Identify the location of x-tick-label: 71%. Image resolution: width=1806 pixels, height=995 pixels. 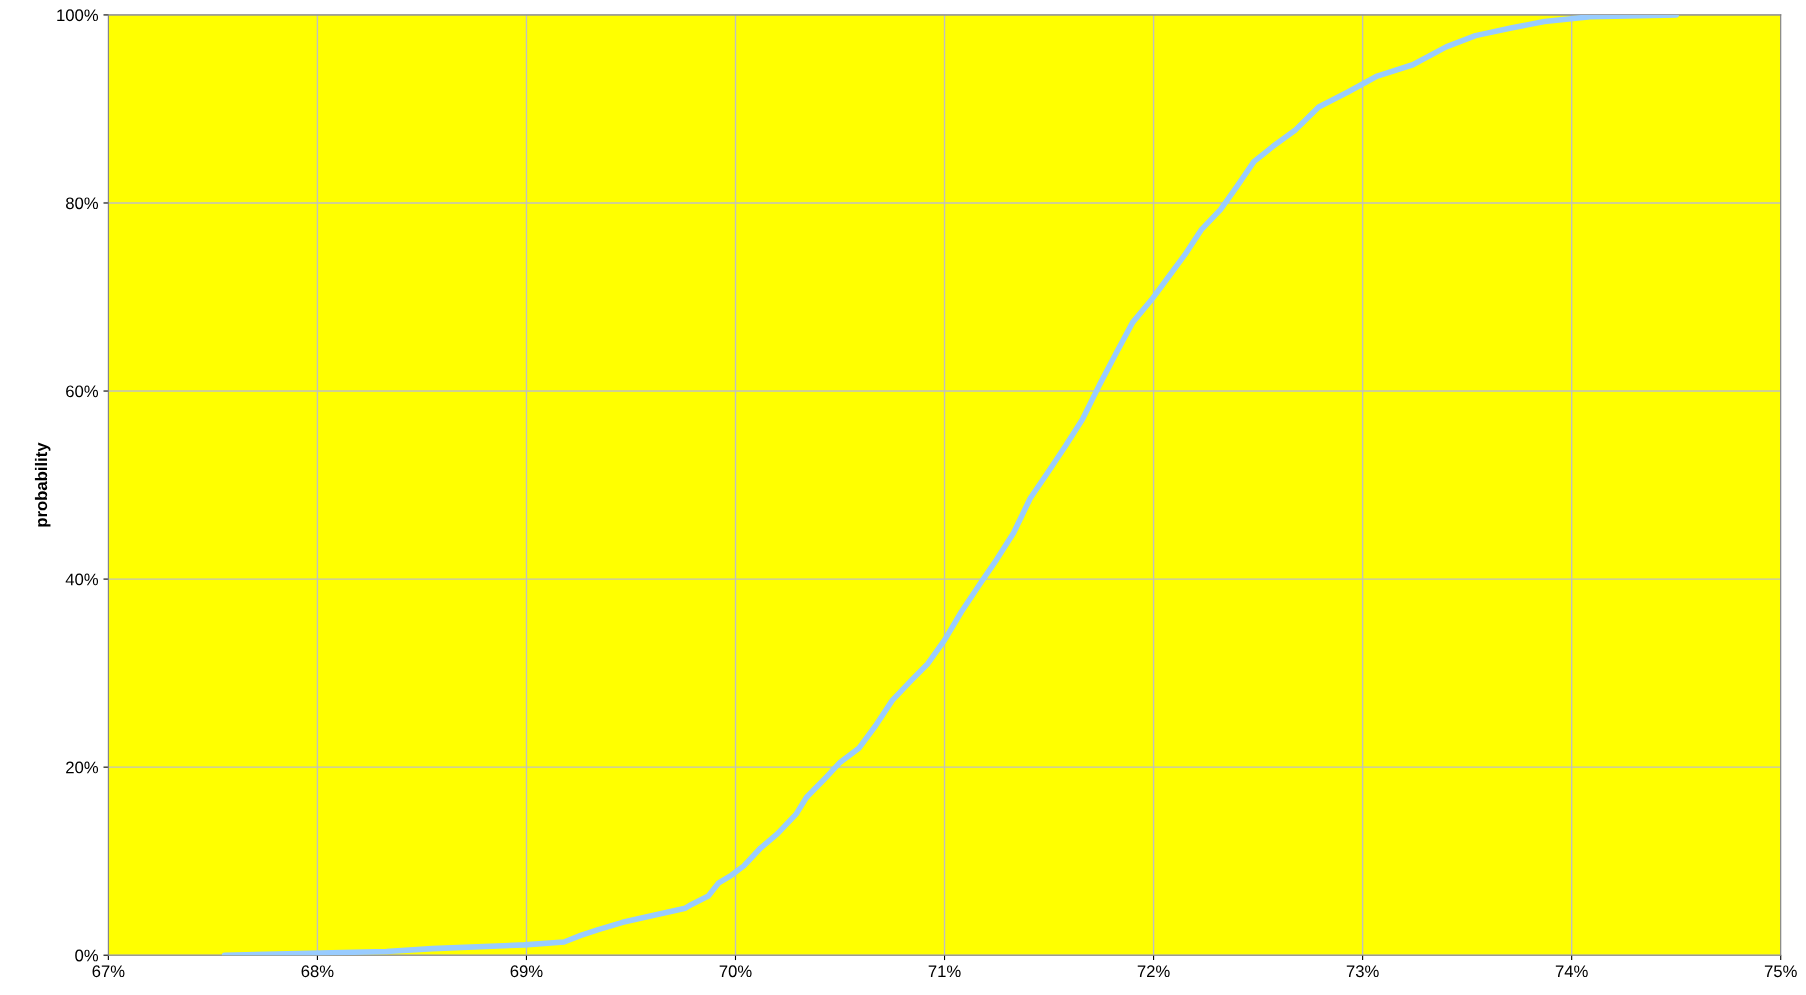
(944, 971).